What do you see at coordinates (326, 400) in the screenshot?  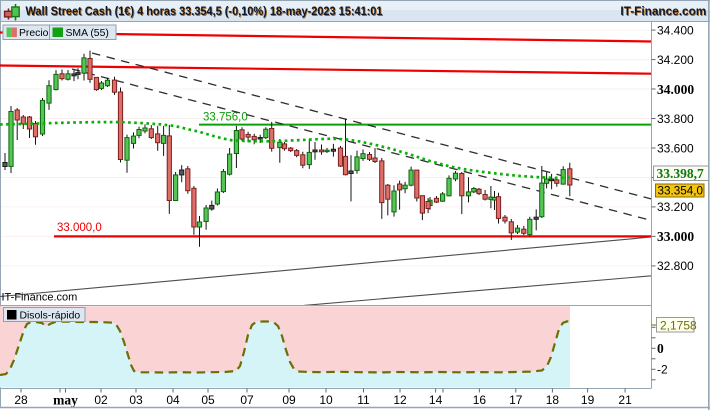 I see `svg-text: 10` at bounding box center [326, 400].